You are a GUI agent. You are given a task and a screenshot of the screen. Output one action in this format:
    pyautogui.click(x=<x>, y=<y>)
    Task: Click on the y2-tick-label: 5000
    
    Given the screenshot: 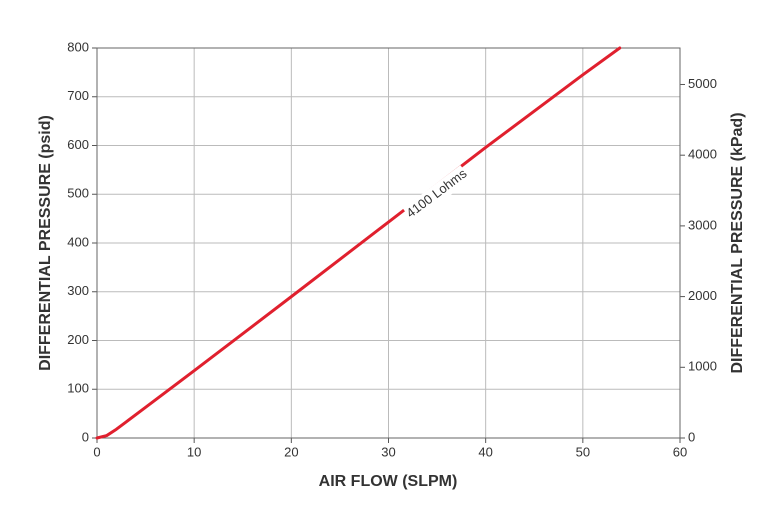 What is the action you would take?
    pyautogui.click(x=702, y=83)
    